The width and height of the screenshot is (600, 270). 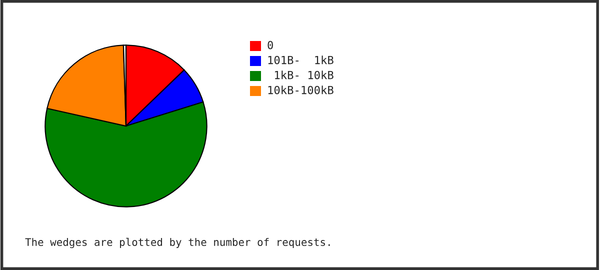 I want to click on legend-label: 1kB- 10kB, so click(x=304, y=75).